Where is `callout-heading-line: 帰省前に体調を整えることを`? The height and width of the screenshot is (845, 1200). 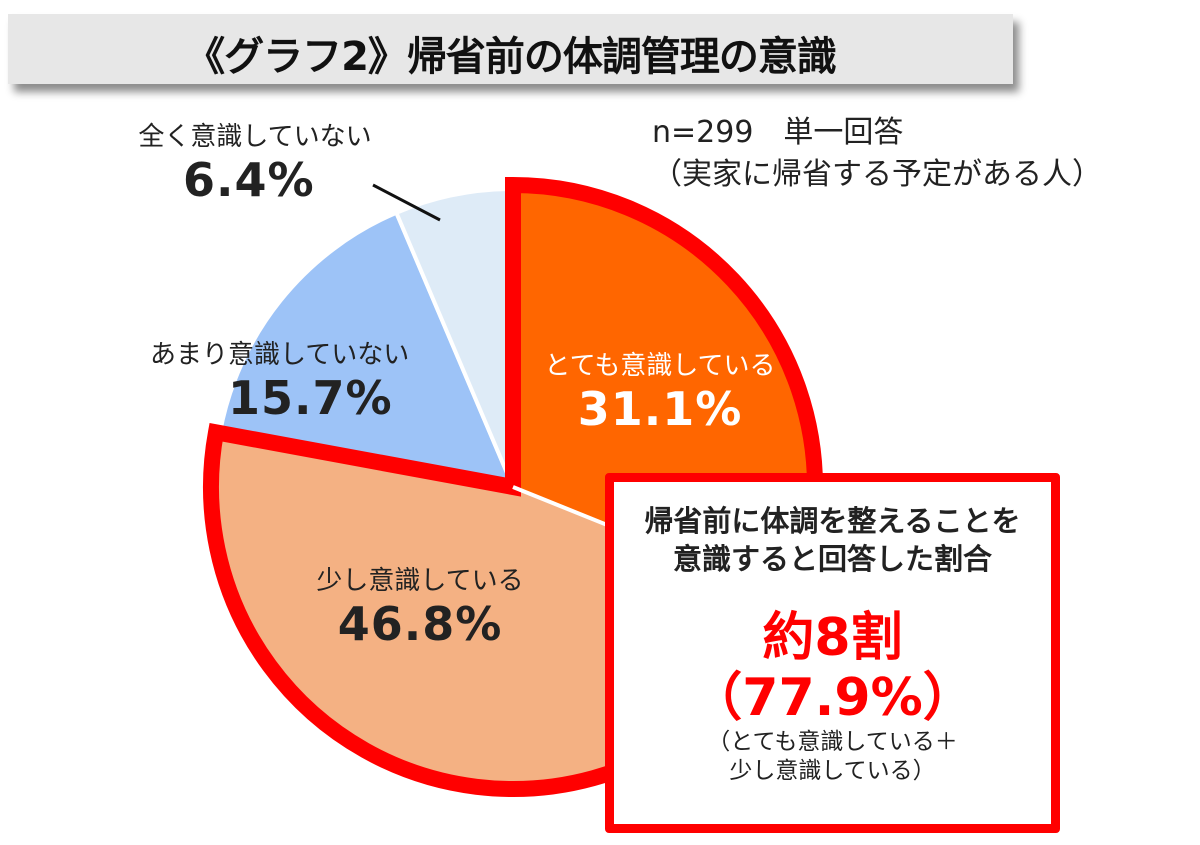
callout-heading-line: 帰省前に体調を整えることを is located at coordinates (832, 521).